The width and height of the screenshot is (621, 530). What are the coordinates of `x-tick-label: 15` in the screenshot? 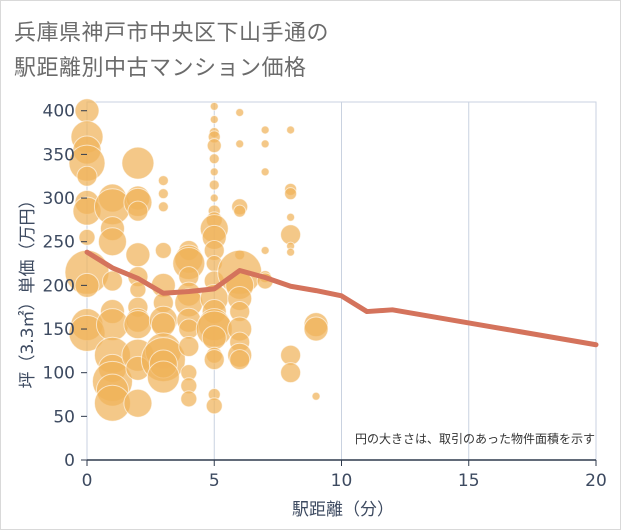 It's located at (469, 481).